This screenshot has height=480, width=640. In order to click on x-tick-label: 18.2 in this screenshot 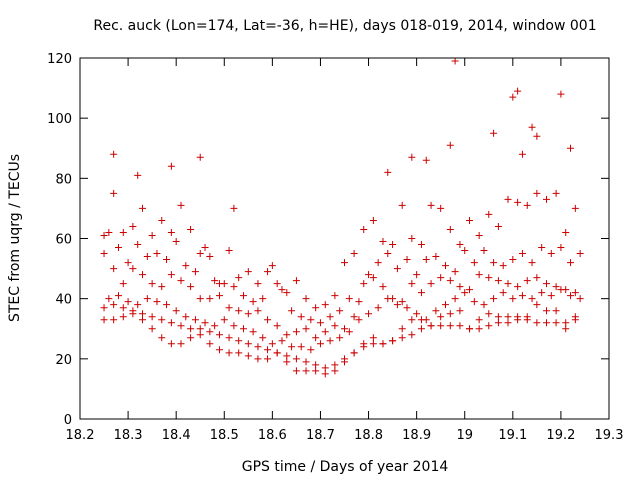, I will do `click(80, 435)`.